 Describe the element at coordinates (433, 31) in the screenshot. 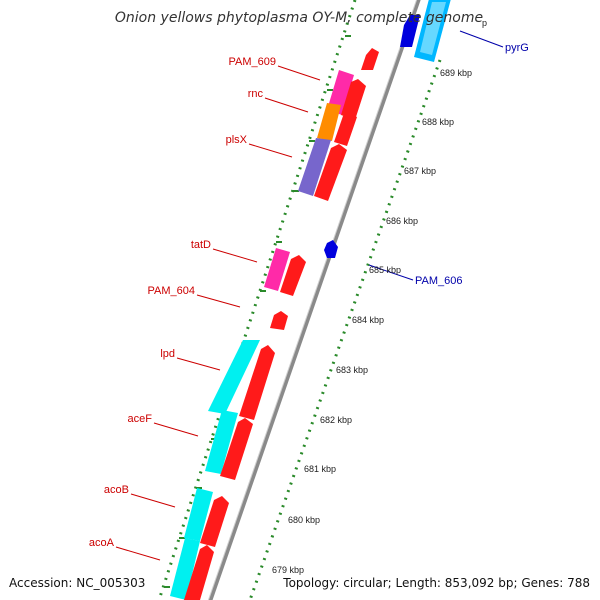

I see `reverse-gene-pyrG-category` at that location.